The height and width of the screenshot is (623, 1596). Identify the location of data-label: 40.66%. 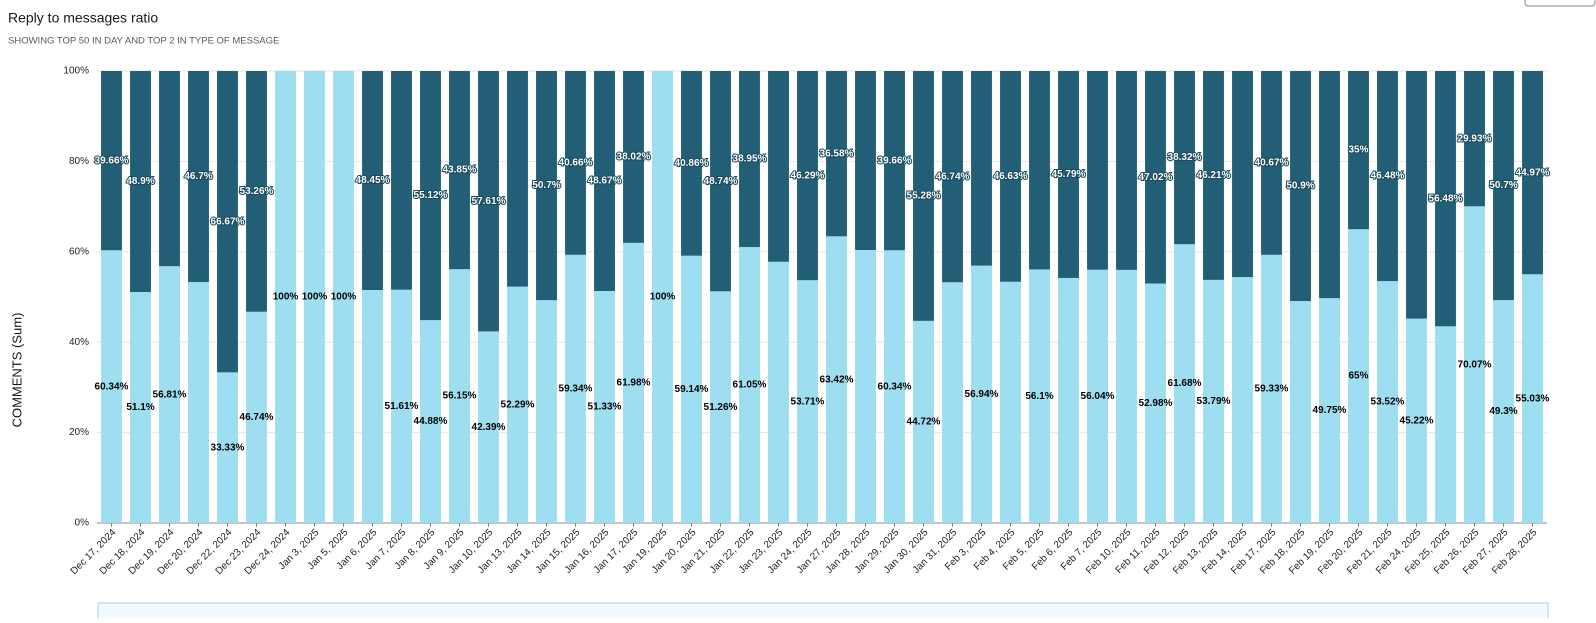
(576, 163).